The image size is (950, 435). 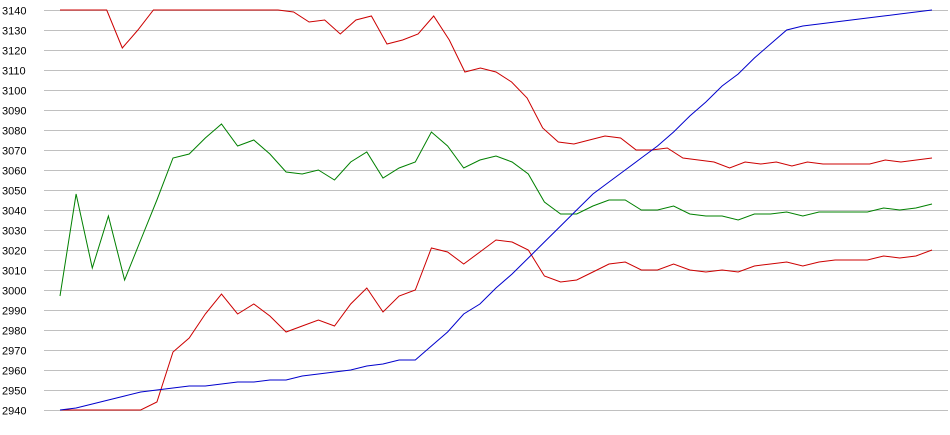 What do you see at coordinates (14, 372) in the screenshot?
I see `y-tick-label-2960: 2960` at bounding box center [14, 372].